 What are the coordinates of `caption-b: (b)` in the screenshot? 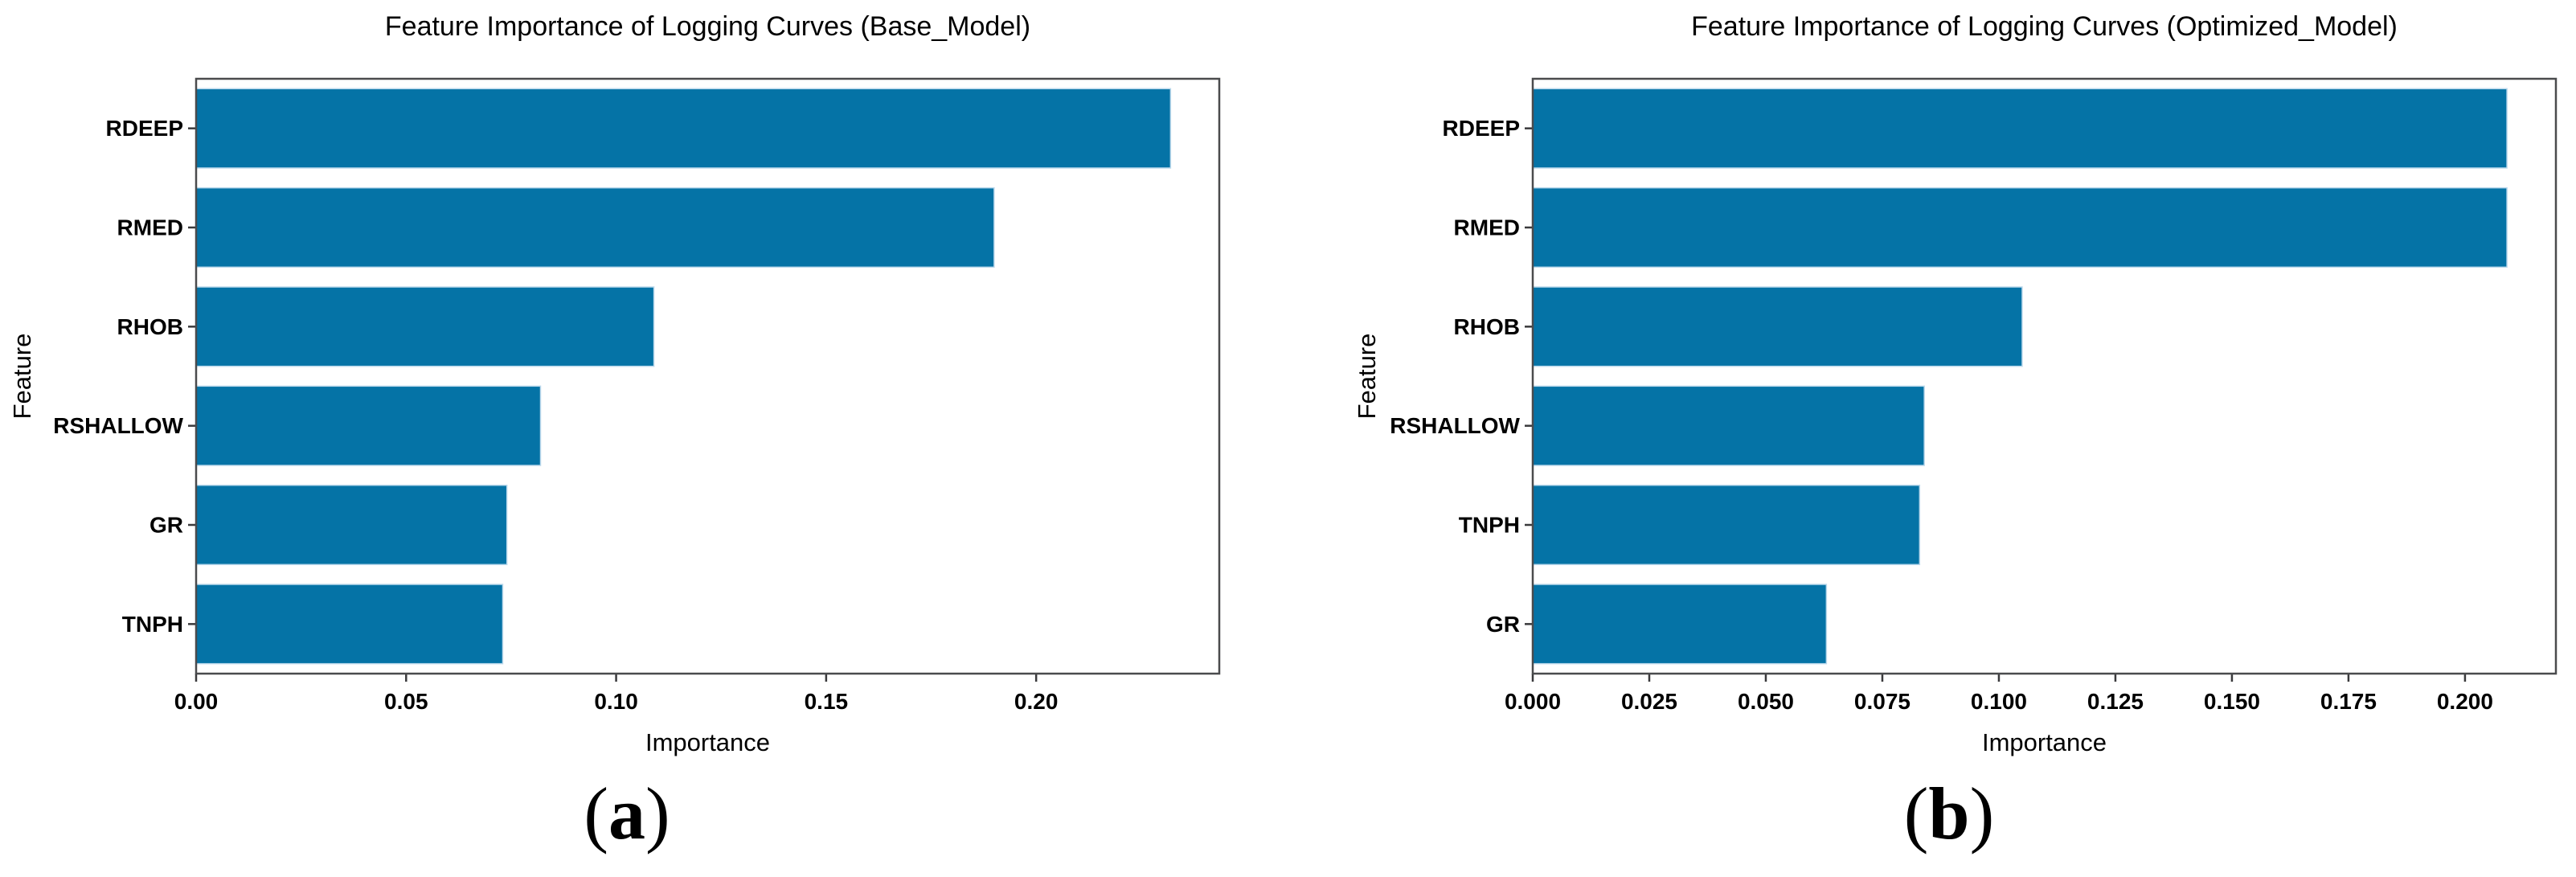 It's located at (1949, 813).